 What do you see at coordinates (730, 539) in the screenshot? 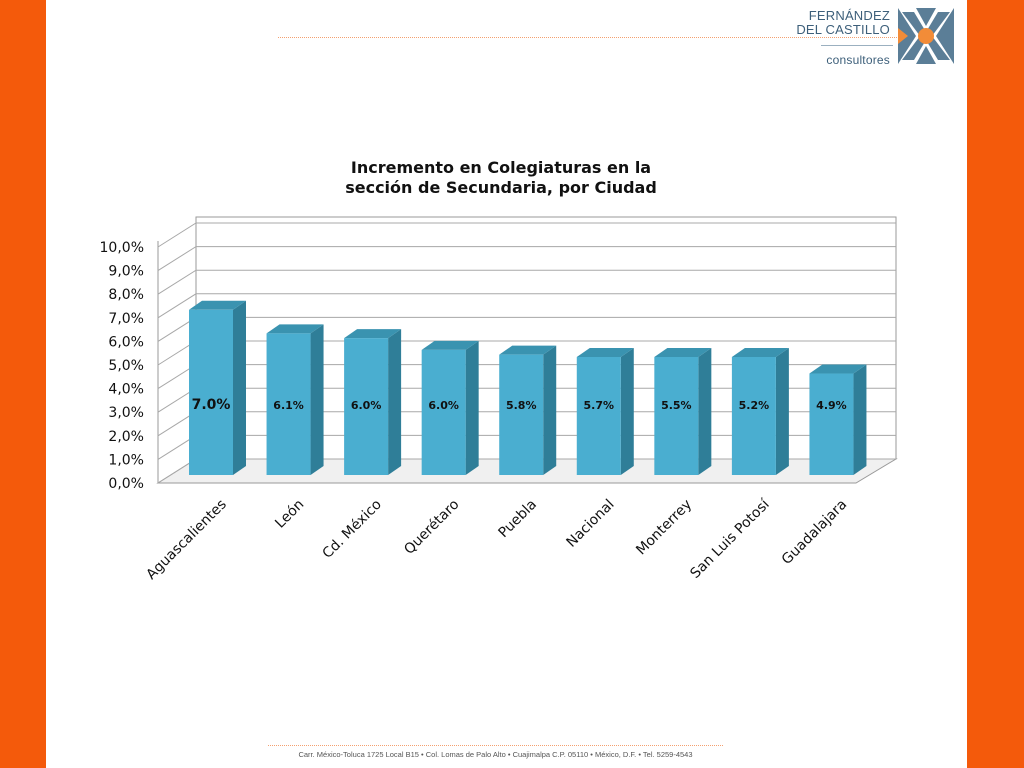
I see `x-category-label: San Luis Potosí` at bounding box center [730, 539].